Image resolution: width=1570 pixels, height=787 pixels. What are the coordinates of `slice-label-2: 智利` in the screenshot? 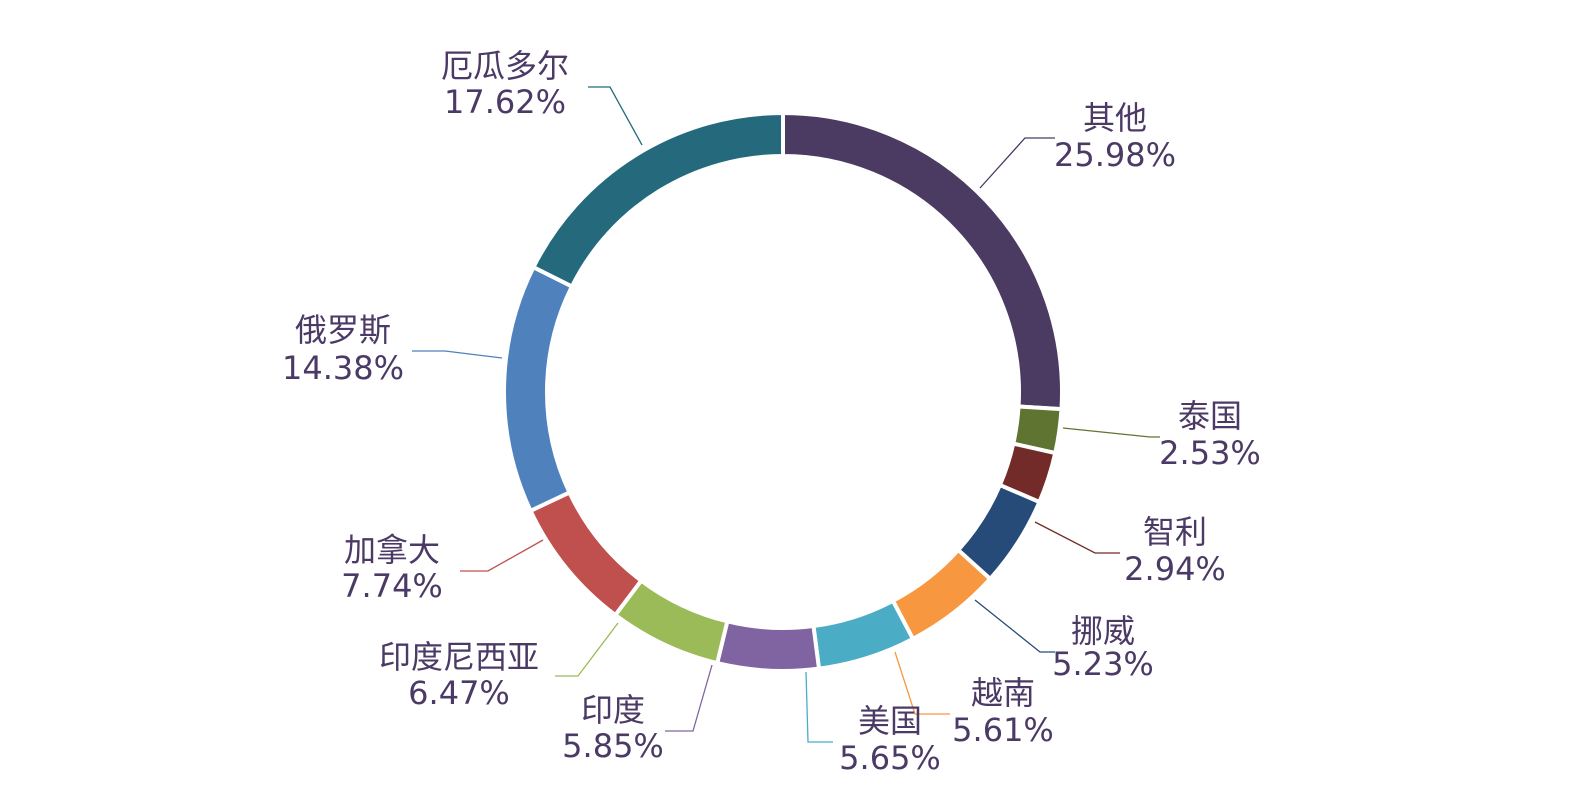 It's located at (1175, 532).